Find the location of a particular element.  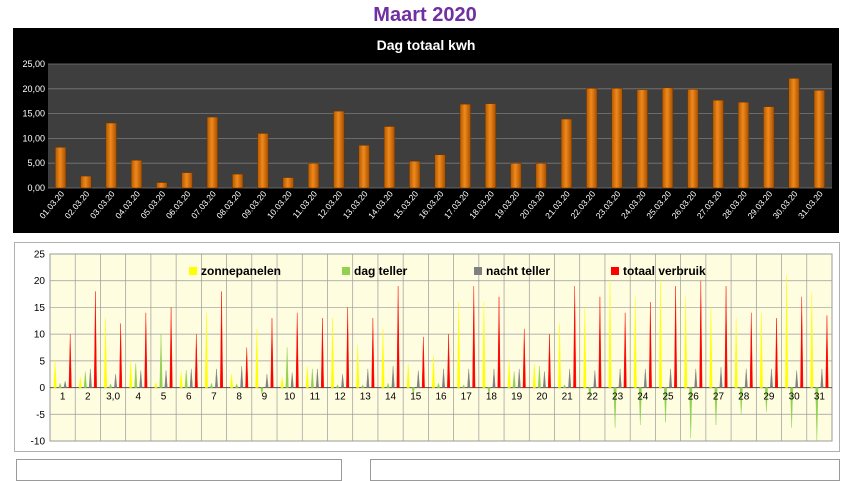

x-tick-label: 14 is located at coordinates (391, 396).